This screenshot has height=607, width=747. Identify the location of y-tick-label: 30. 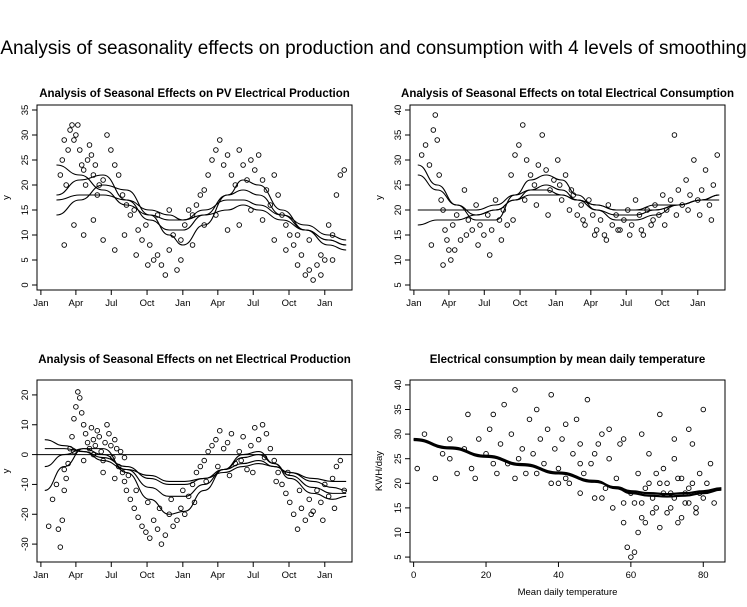
(25, 135).